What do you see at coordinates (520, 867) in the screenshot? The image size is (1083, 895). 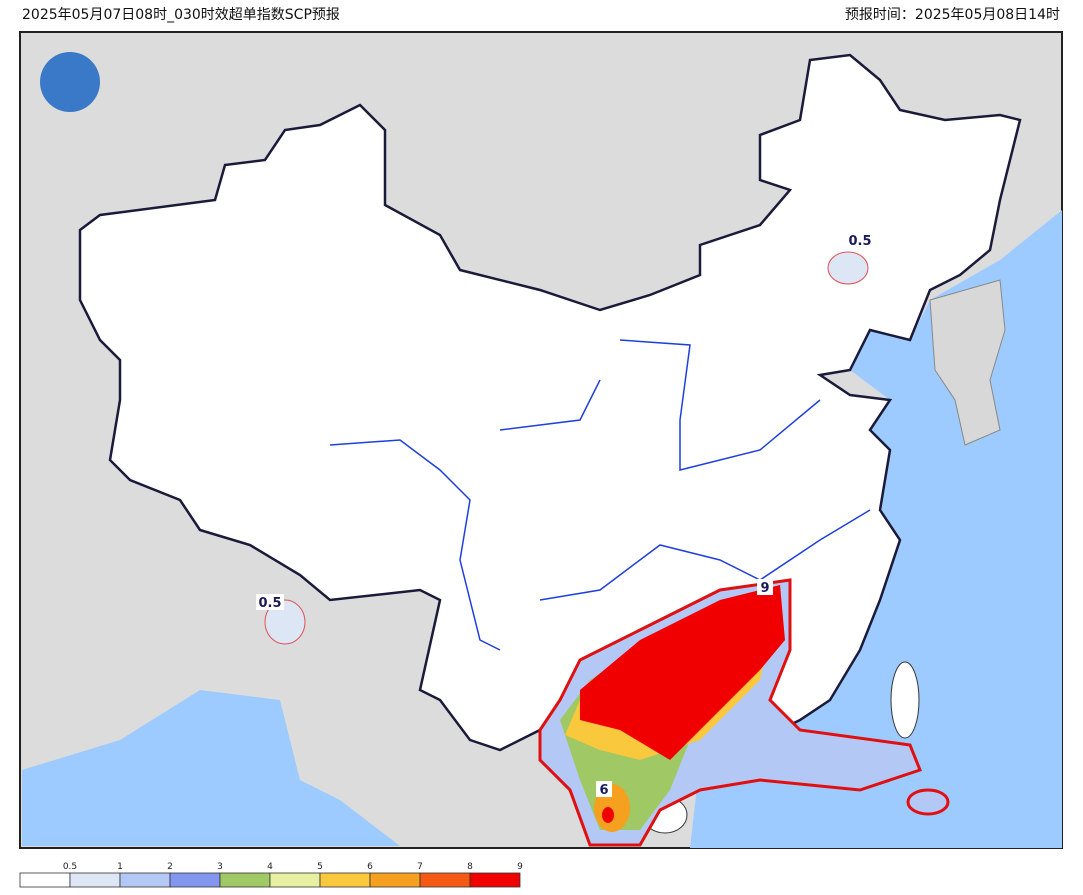 I see `legend-label: 9` at bounding box center [520, 867].